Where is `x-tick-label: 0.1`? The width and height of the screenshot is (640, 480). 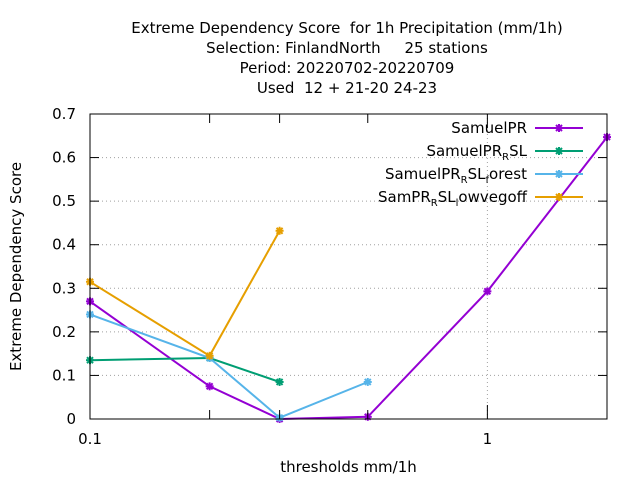 x-tick-label: 0.1 is located at coordinates (90, 439).